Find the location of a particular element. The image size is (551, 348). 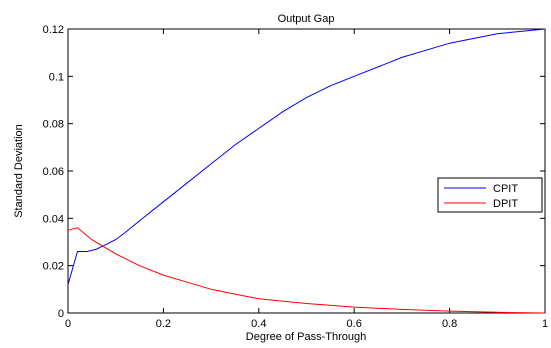

x-tick-label: 0.2 is located at coordinates (163, 324).